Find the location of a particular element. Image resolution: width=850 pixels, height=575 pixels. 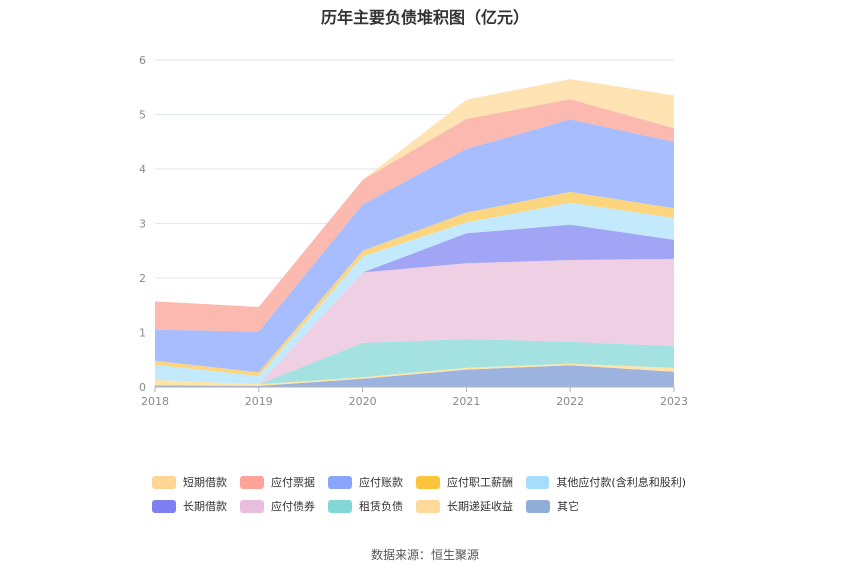

legend-item: 长期递延收益 is located at coordinates (471, 506).